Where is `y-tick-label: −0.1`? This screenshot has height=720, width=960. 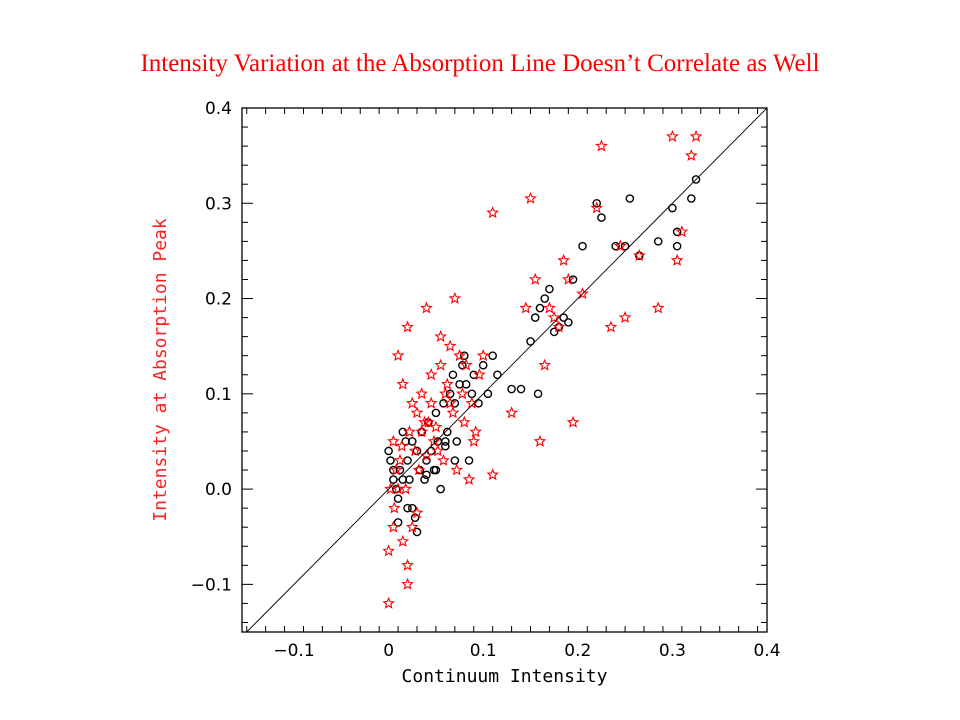 y-tick-label: −0.1 is located at coordinates (211, 585).